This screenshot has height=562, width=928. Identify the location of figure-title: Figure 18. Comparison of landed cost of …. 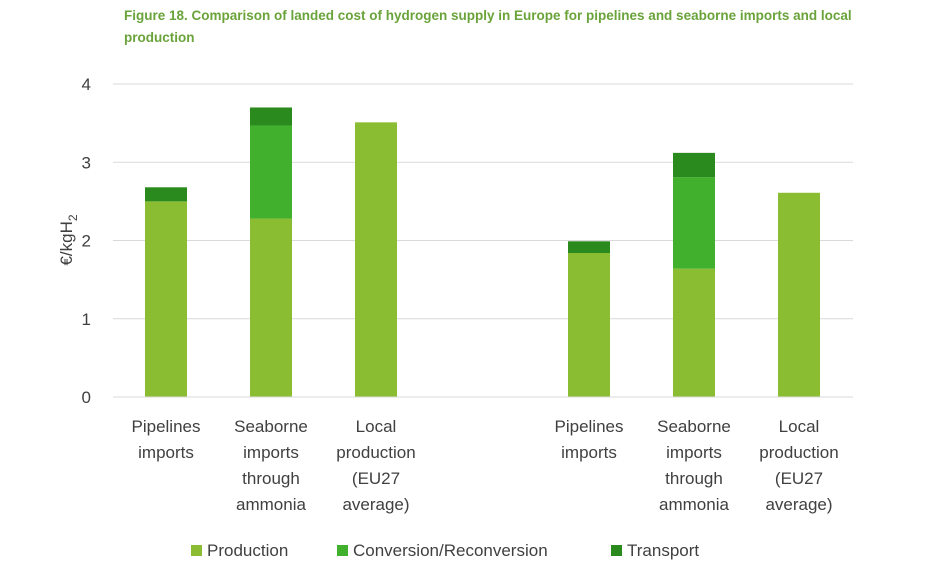
(488, 26).